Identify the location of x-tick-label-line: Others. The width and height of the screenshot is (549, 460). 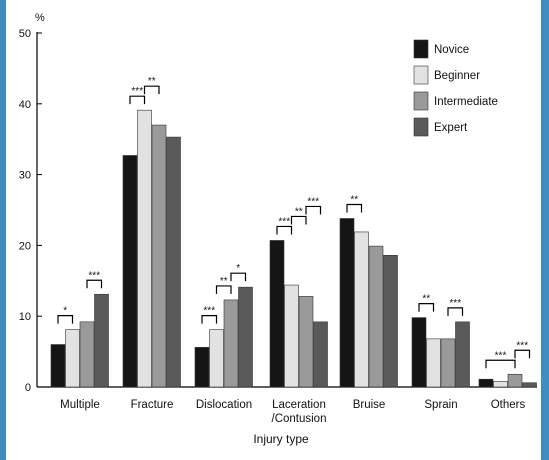
(508, 405).